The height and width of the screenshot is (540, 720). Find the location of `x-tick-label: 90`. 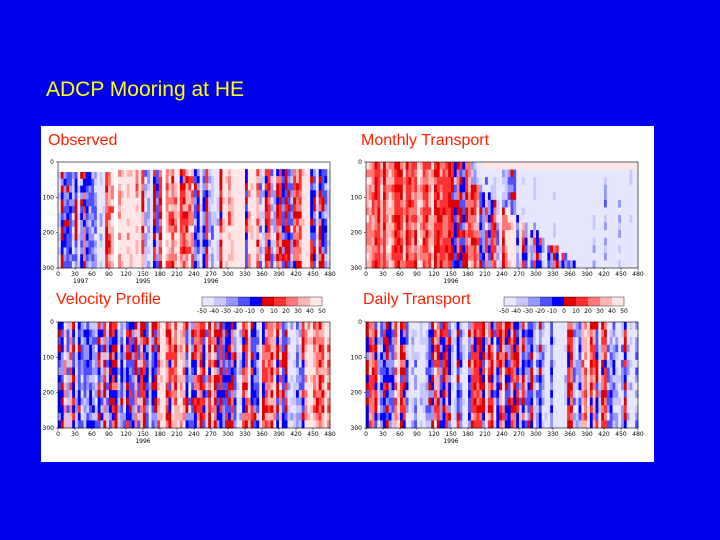

x-tick-label: 90 is located at coordinates (109, 434).